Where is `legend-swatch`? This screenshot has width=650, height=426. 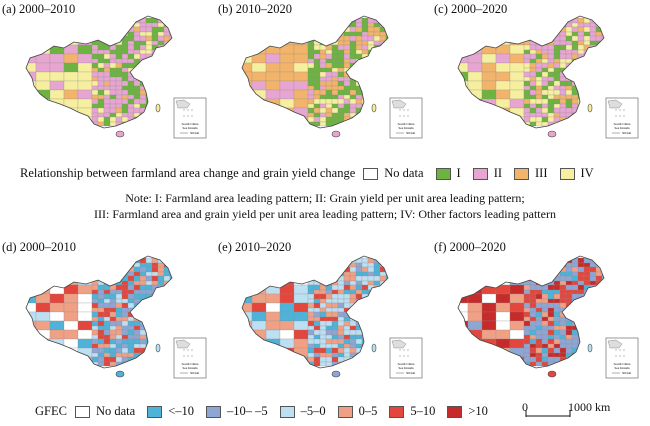
legend-swatch is located at coordinates (82, 411).